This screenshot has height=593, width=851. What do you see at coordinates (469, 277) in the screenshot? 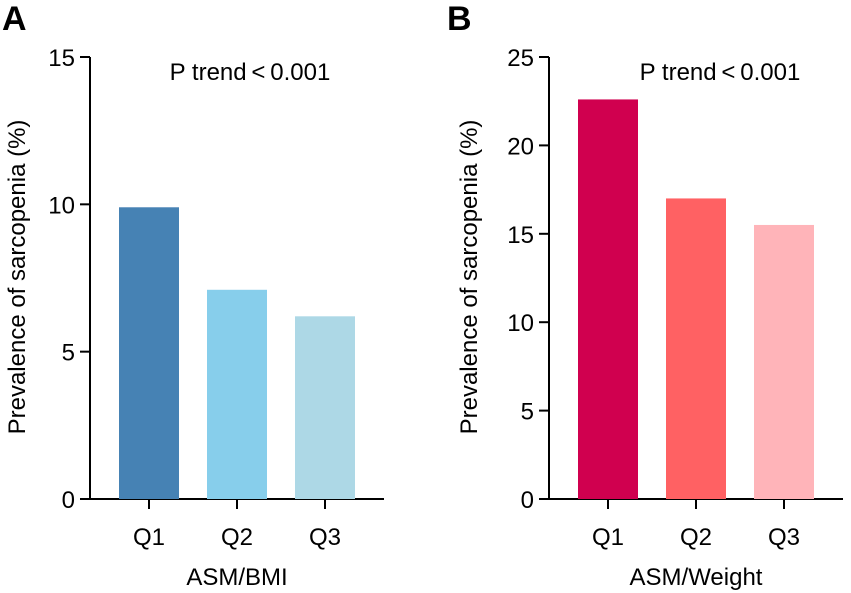
I see `y-axis-label-b: Prevalence of sarcopenia (%)` at bounding box center [469, 277].